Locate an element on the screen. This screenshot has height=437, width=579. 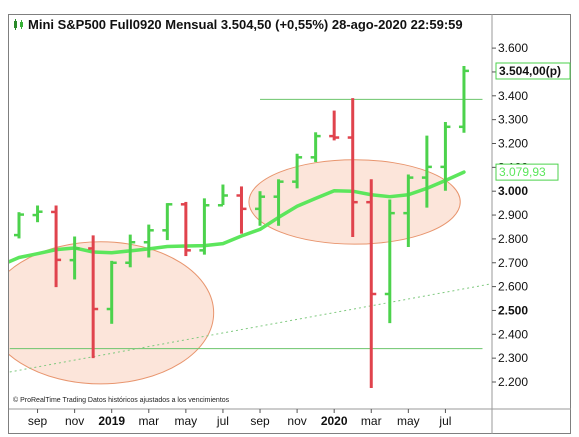
x-tick-label: 2019 is located at coordinates (111, 421).